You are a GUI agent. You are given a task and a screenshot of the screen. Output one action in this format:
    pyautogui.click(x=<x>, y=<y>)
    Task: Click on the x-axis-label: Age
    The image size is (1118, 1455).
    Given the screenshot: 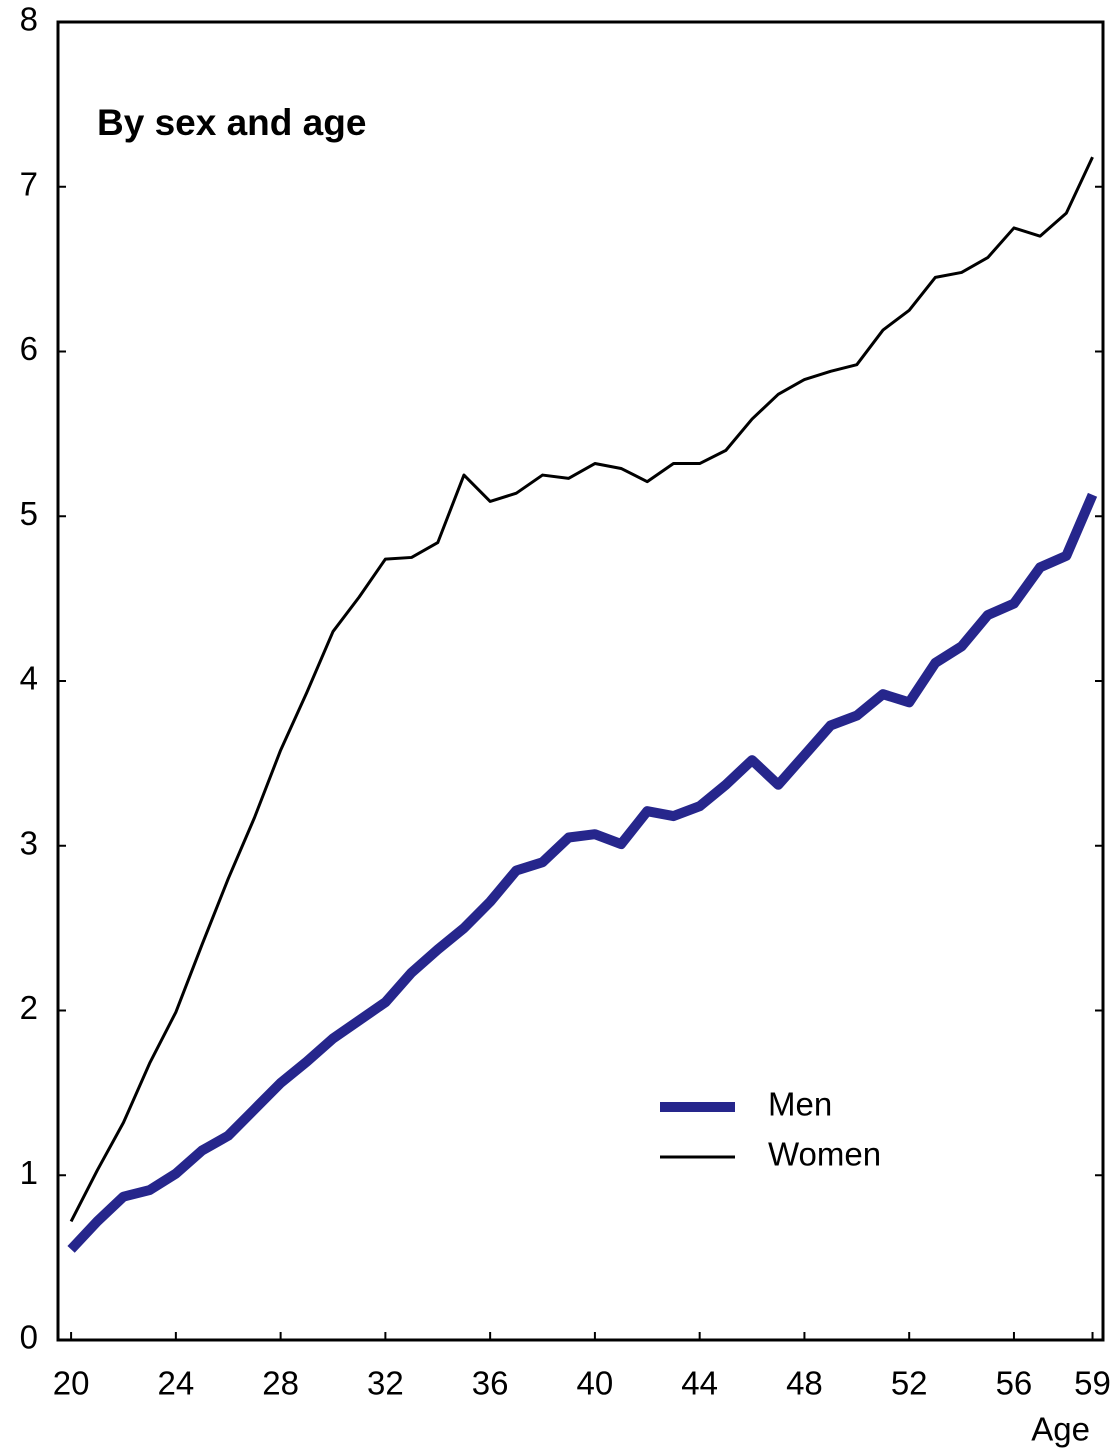 What is the action you would take?
    pyautogui.click(x=1060, y=1429)
    